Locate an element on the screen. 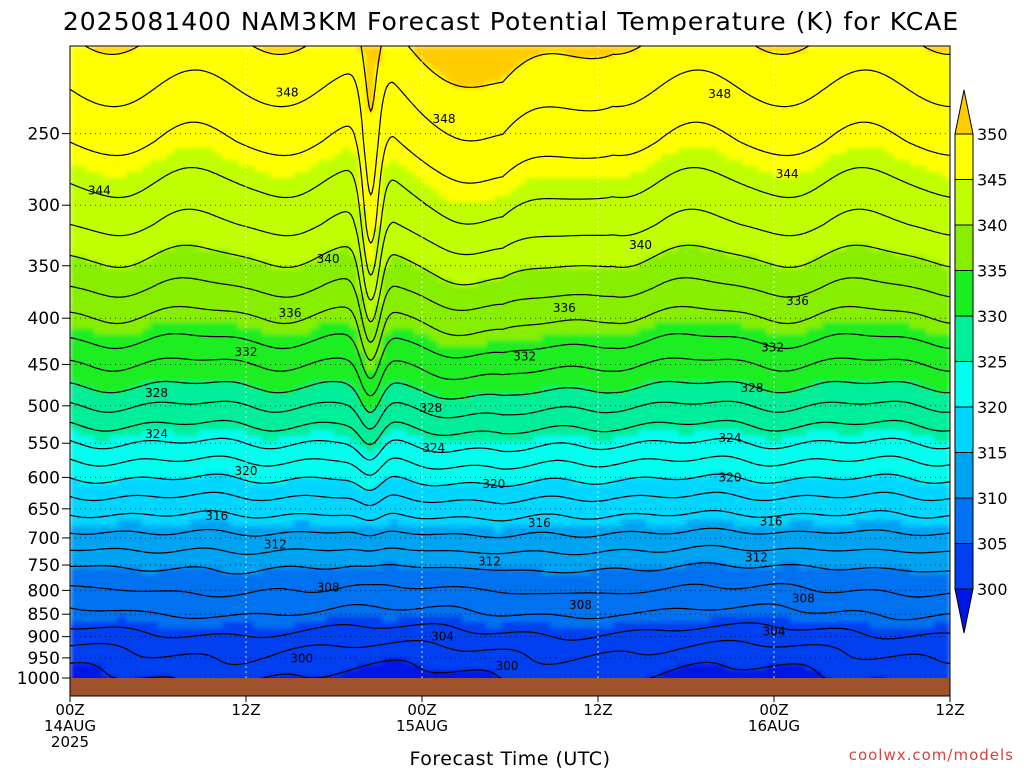 This screenshot has width=1024, height=768. colorbar-tick-label: 340 is located at coordinates (992, 225).